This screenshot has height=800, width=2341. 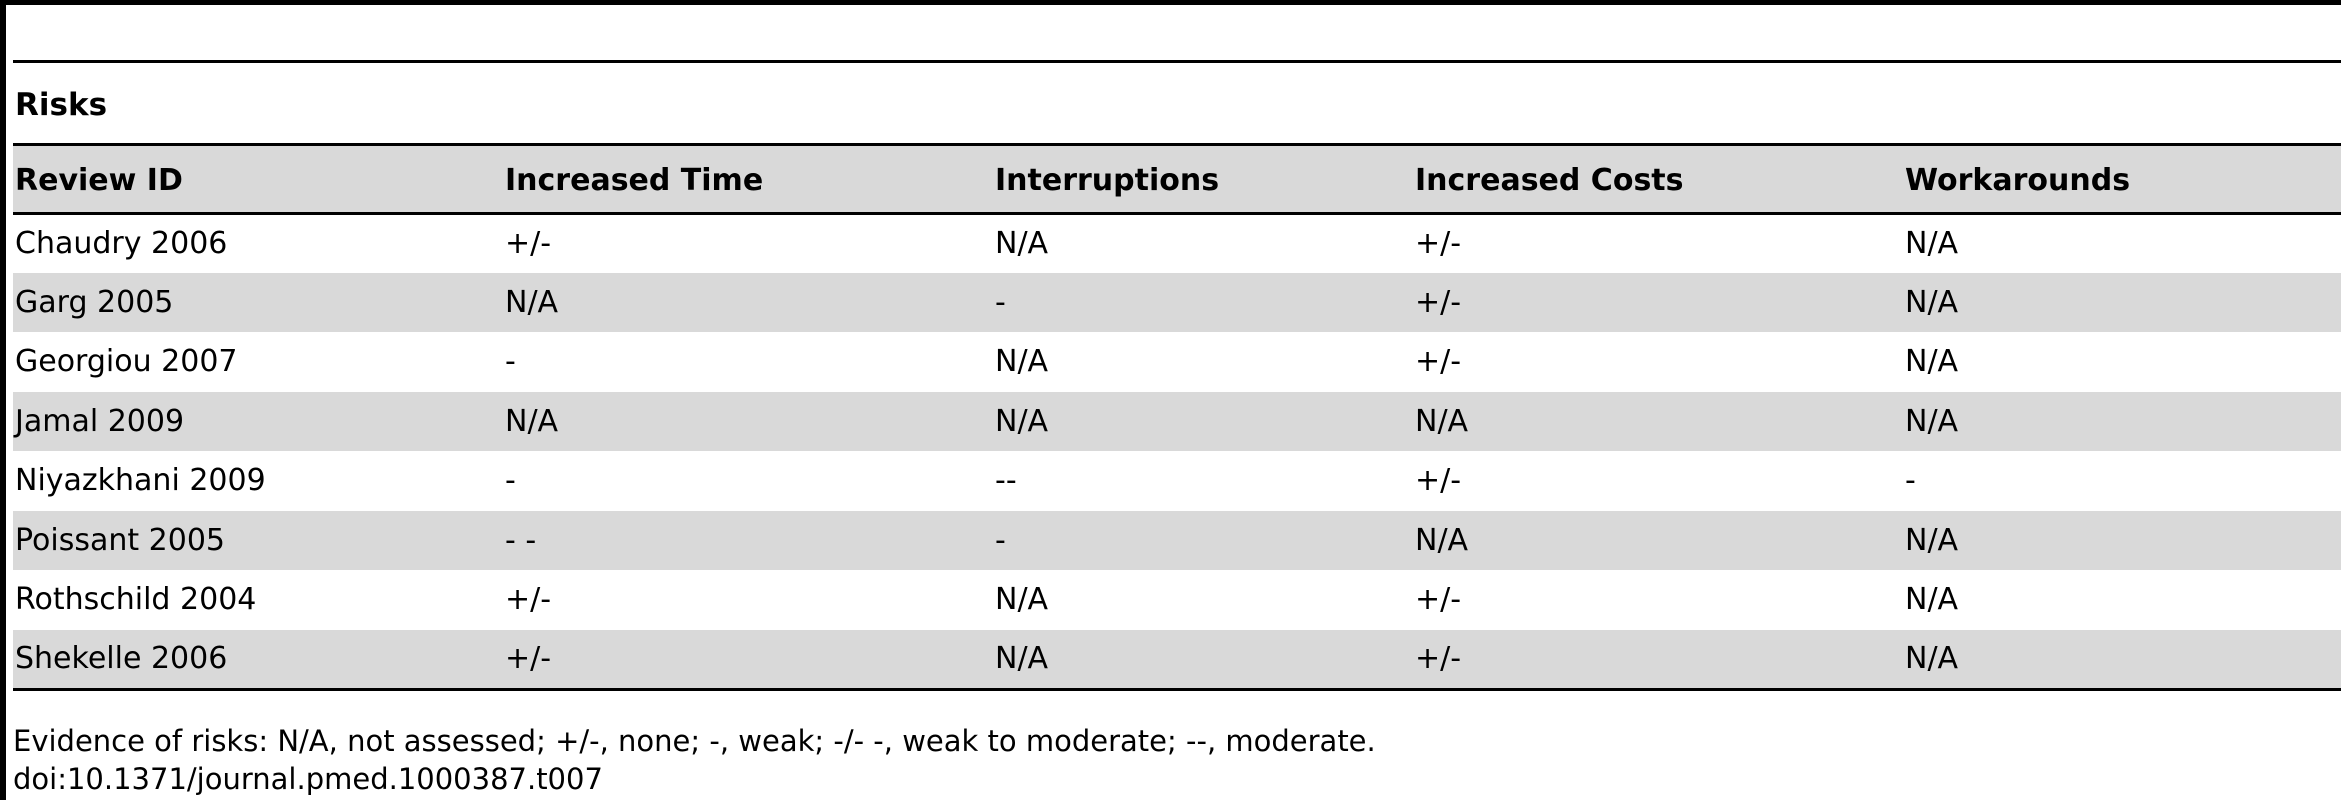 I want to click on column-header-increased-costs: Increased Costs, so click(x=1658, y=180).